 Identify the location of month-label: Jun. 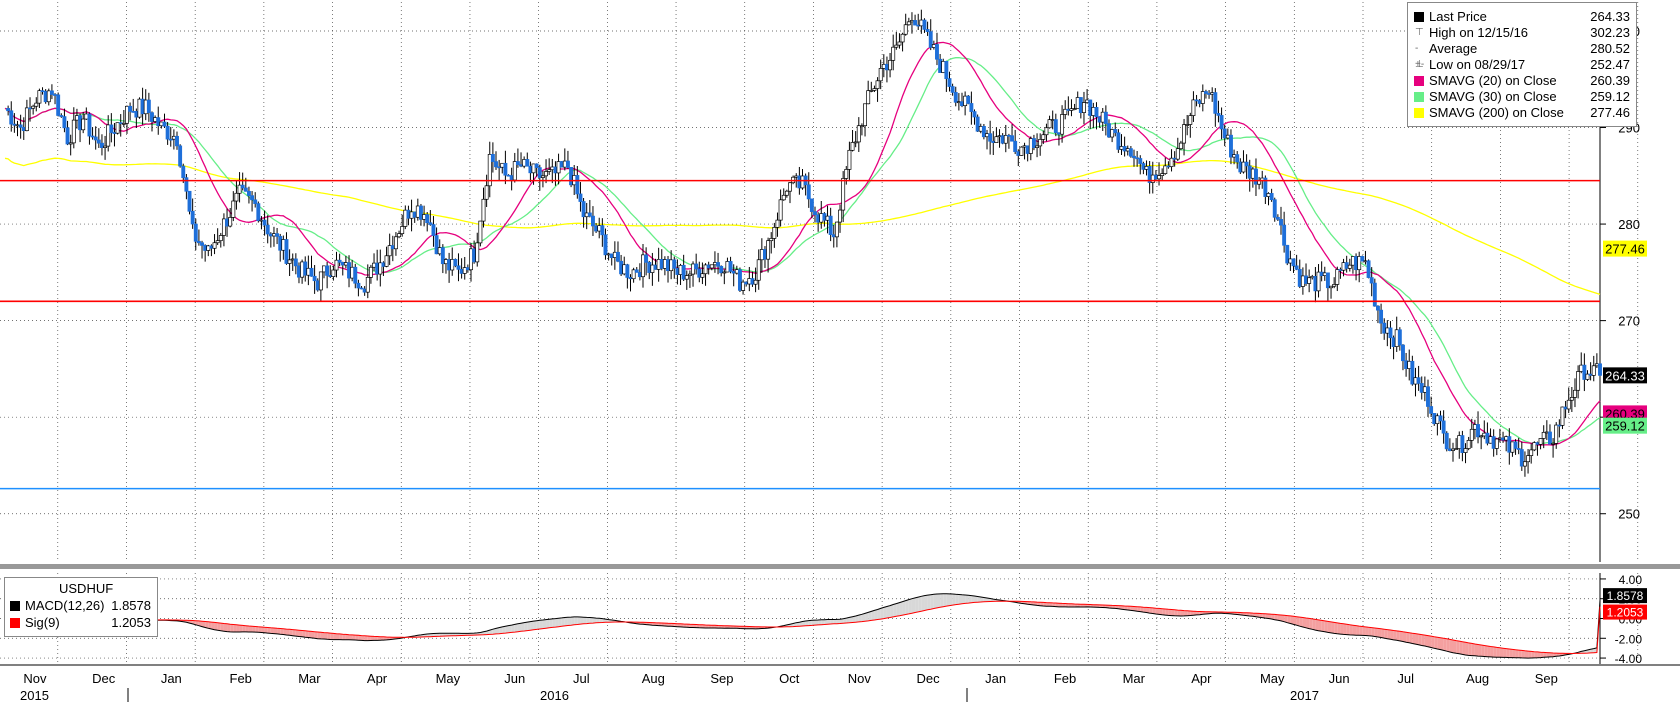
(514, 678).